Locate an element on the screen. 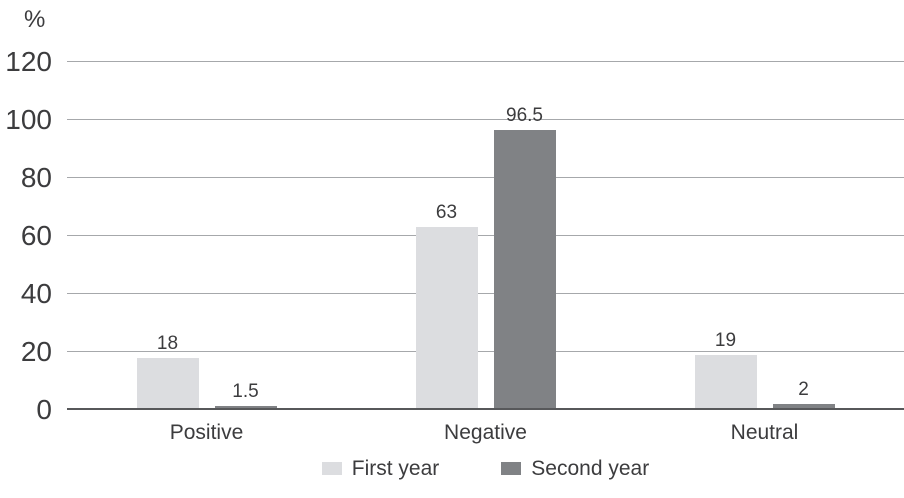 The width and height of the screenshot is (904, 498). legend-label: Second year is located at coordinates (590, 468).